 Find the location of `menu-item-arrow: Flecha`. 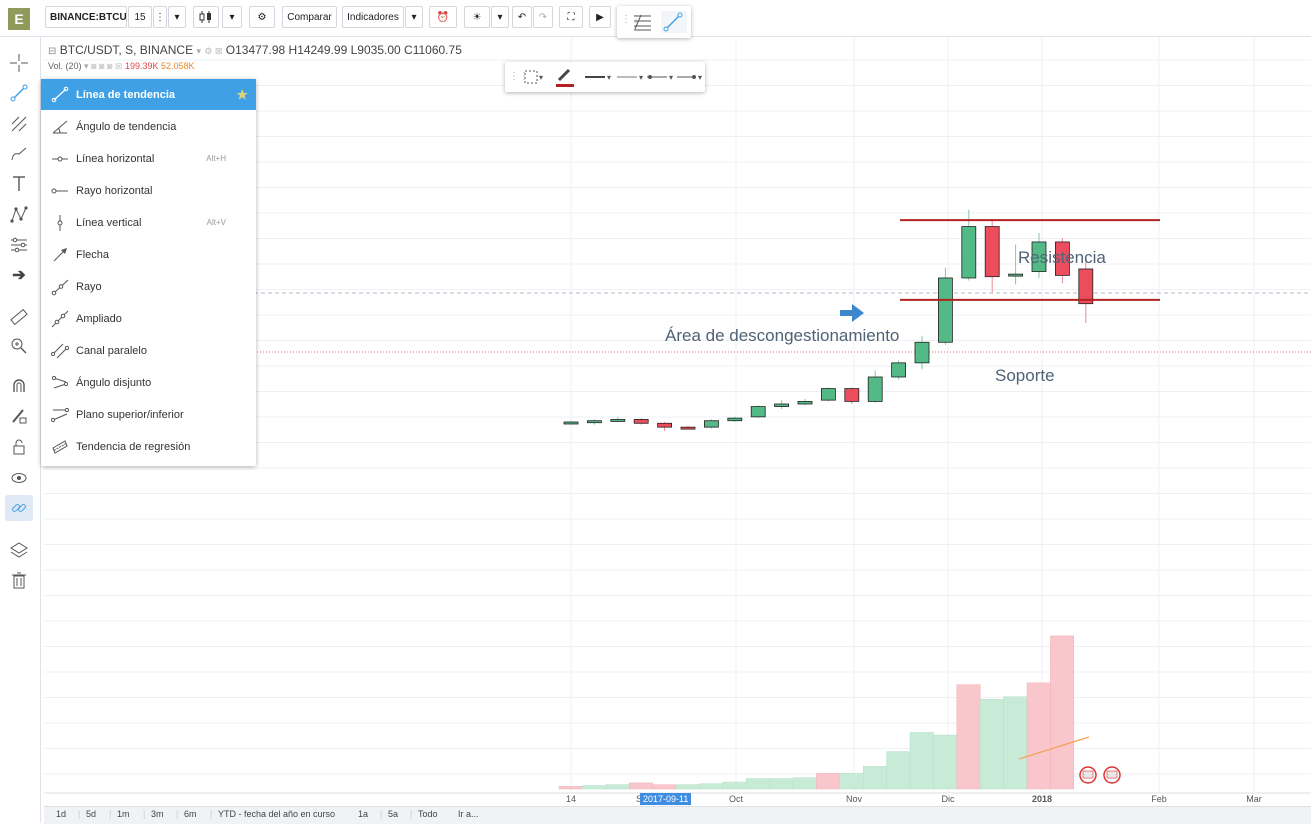

menu-item-arrow: Flecha is located at coordinates (148, 254).